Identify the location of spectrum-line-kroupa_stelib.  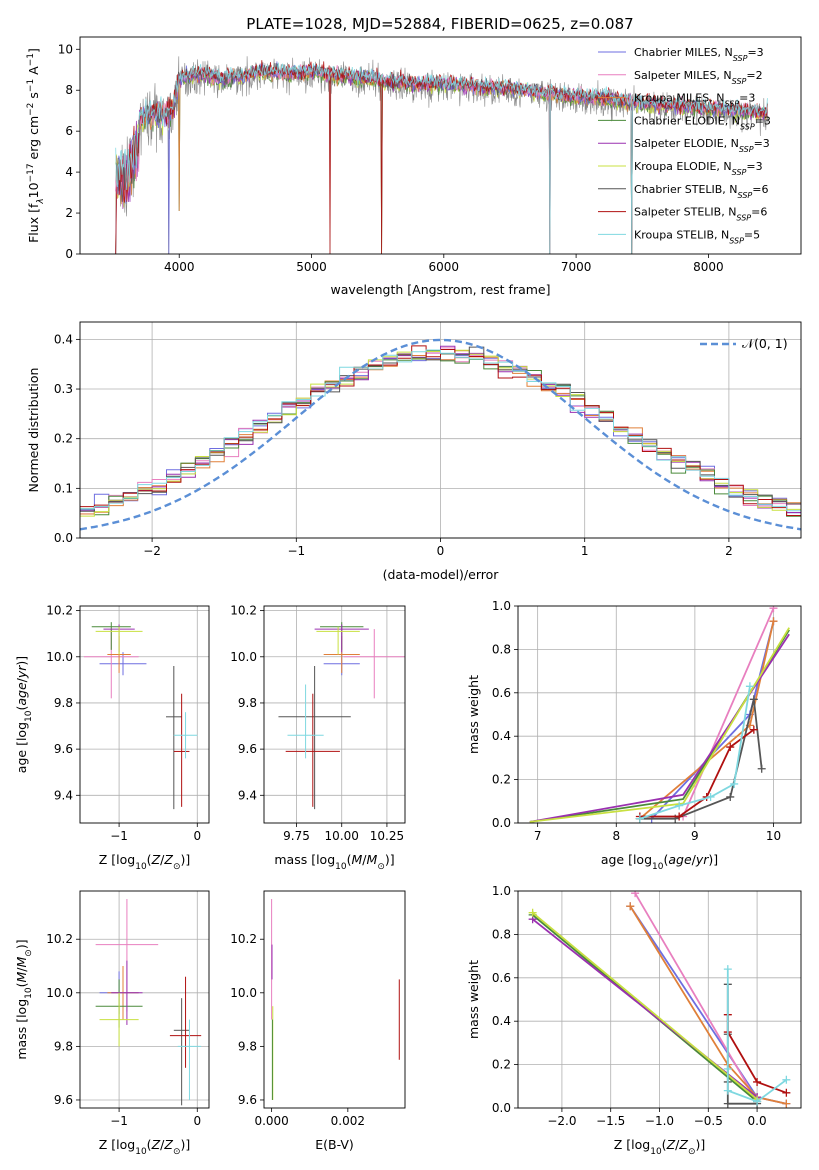
(441, 158).